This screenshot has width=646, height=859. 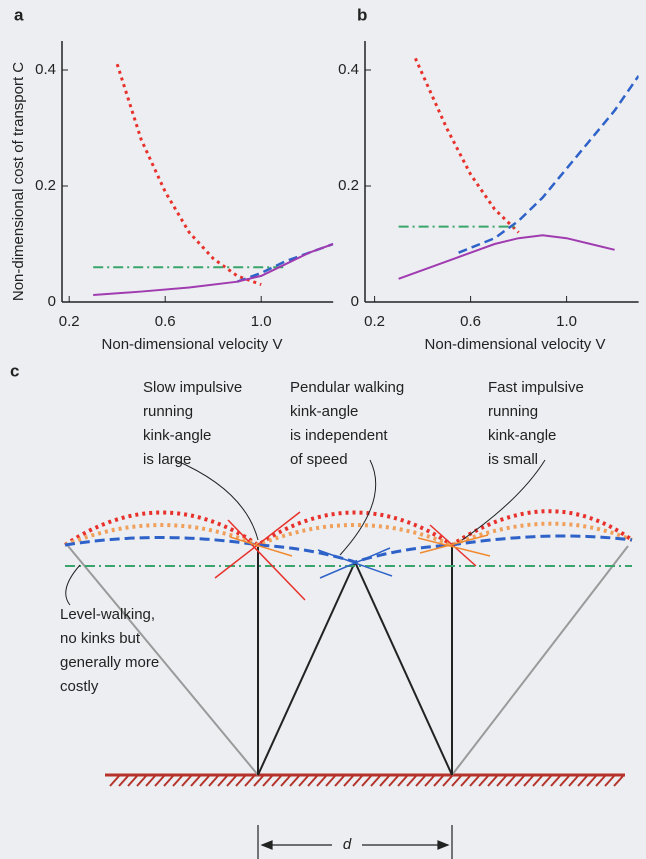 I want to click on x-axis-label: Non-dimensional velocity V, so click(x=515, y=344).